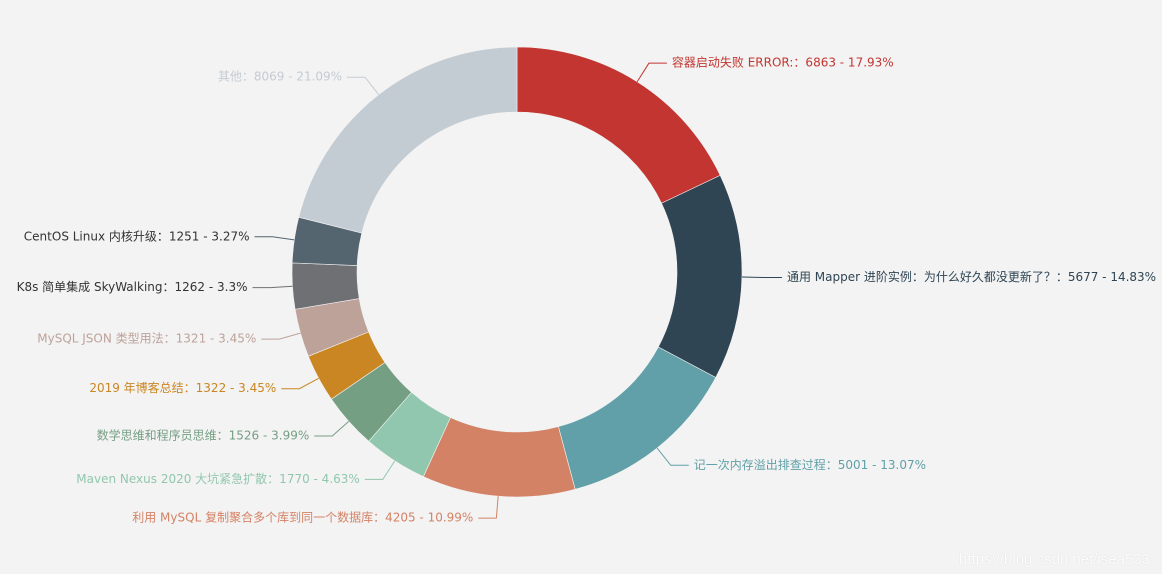 The height and width of the screenshot is (574, 1162). What do you see at coordinates (203, 434) in the screenshot?
I see `slice-label-5: 数学思维和程序员思维：1526 - 3.99%` at bounding box center [203, 434].